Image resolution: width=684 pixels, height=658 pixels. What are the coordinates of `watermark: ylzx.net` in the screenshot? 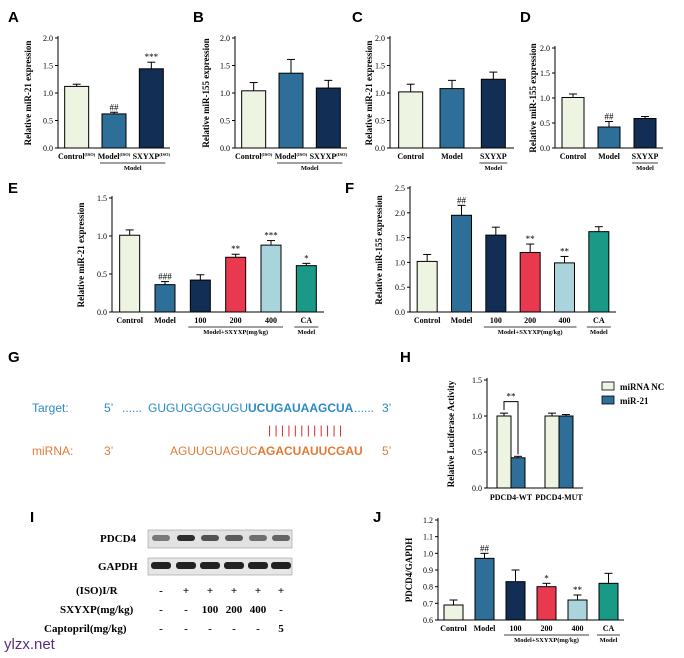 It's located at (30, 644).